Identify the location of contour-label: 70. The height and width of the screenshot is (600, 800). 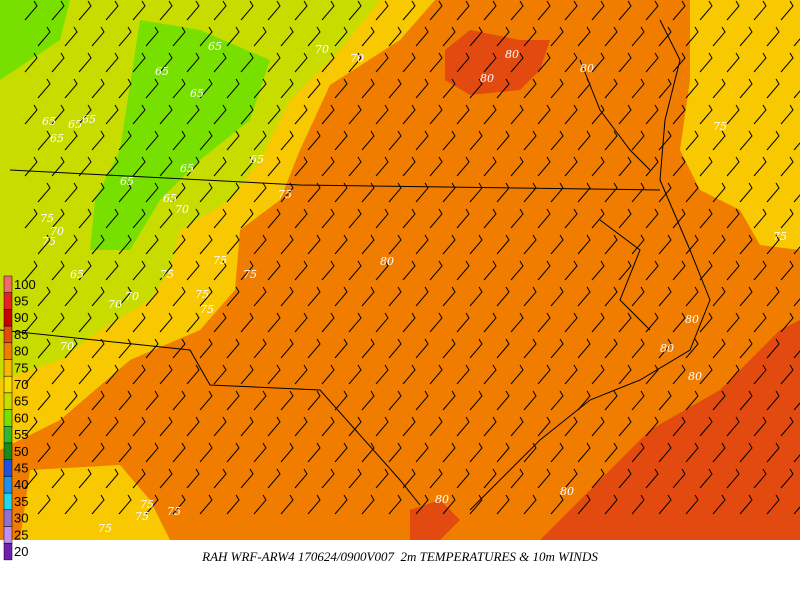
(322, 49).